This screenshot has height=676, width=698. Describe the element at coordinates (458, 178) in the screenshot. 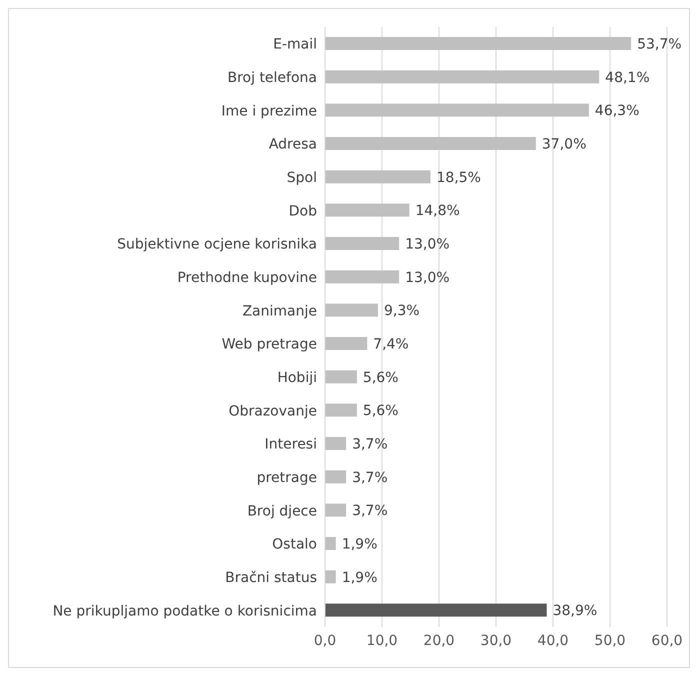

I see `data-label: 18,5%` at that location.